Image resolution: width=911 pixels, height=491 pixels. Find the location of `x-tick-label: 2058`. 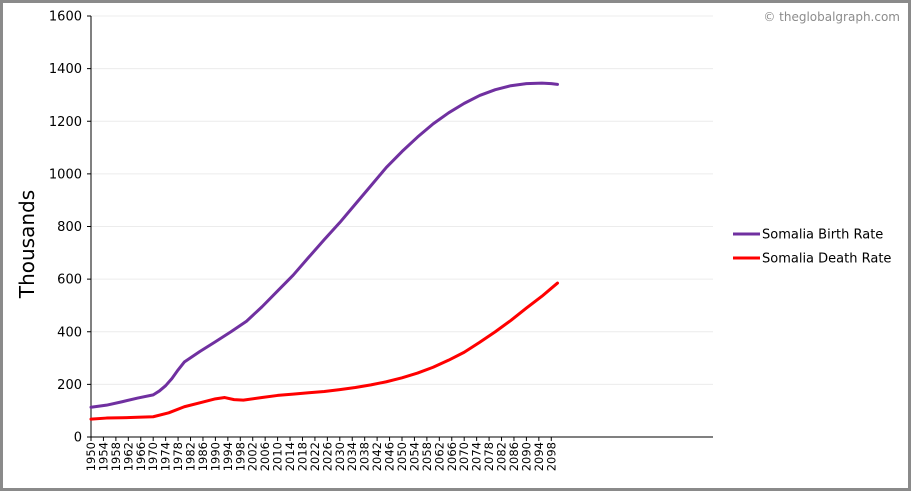

x-tick-label: 2058 is located at coordinates (427, 456).